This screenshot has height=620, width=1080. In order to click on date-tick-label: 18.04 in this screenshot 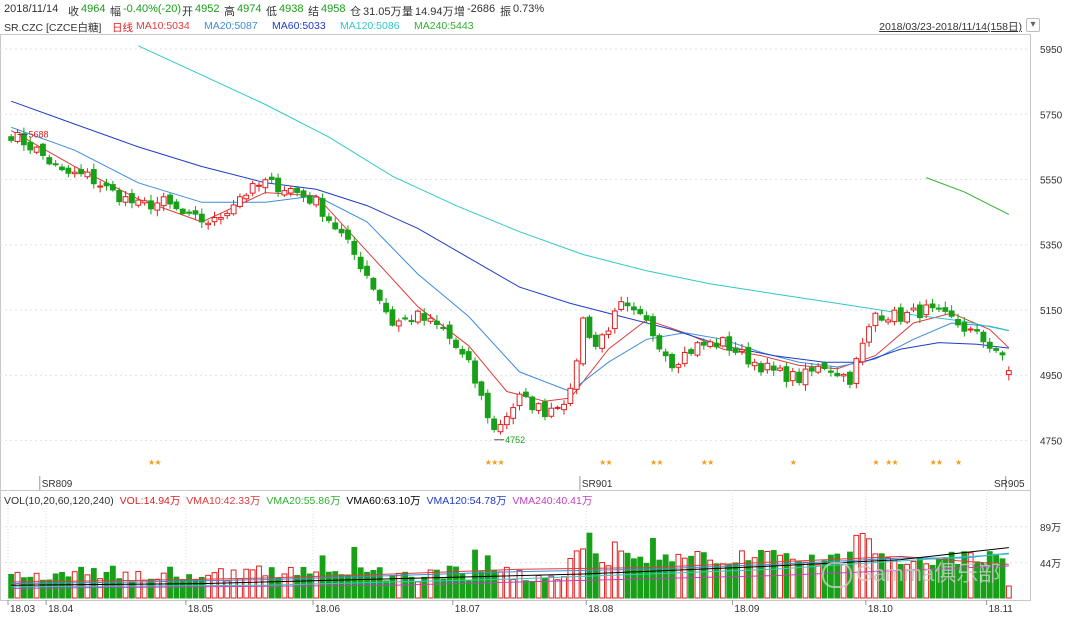, I will do `click(60, 609)`.